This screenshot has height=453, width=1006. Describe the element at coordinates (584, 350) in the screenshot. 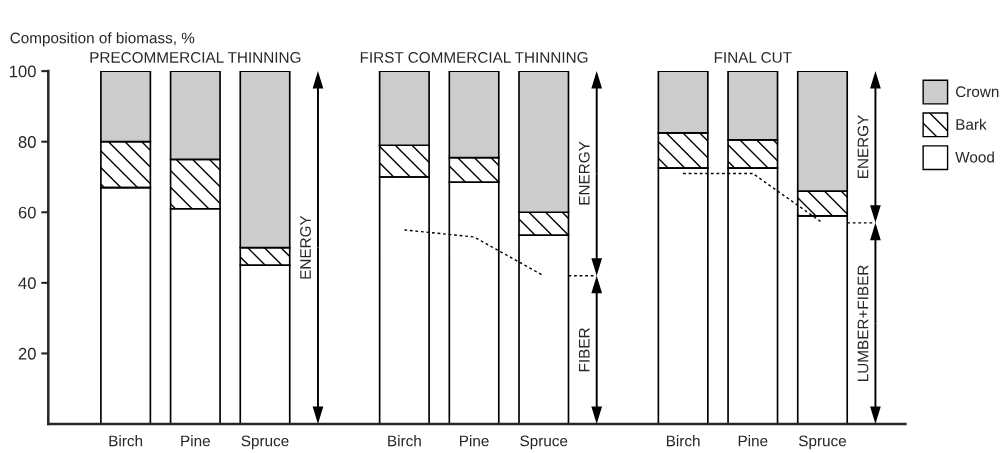

I see `annotation: FIBER` at that location.